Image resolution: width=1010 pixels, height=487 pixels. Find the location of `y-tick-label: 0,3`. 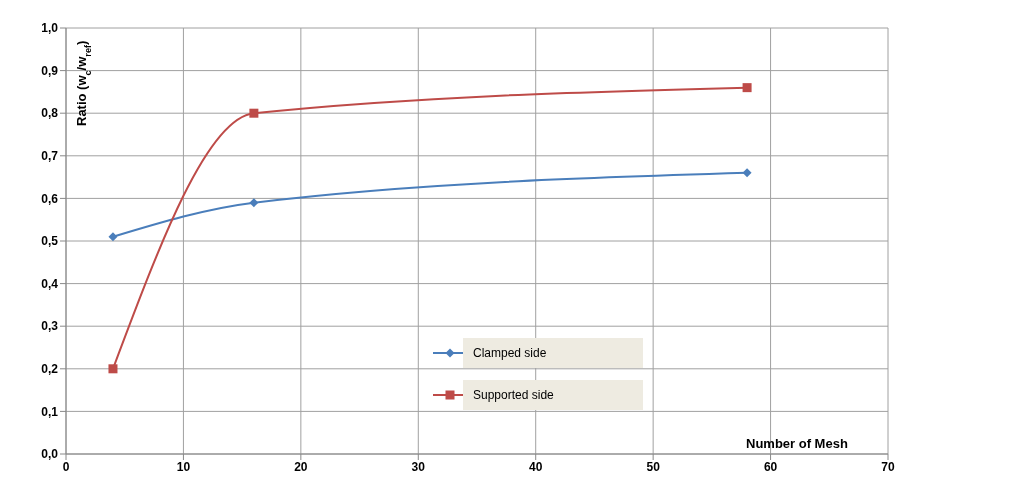

y-tick-label: 0,3 is located at coordinates (50, 326).